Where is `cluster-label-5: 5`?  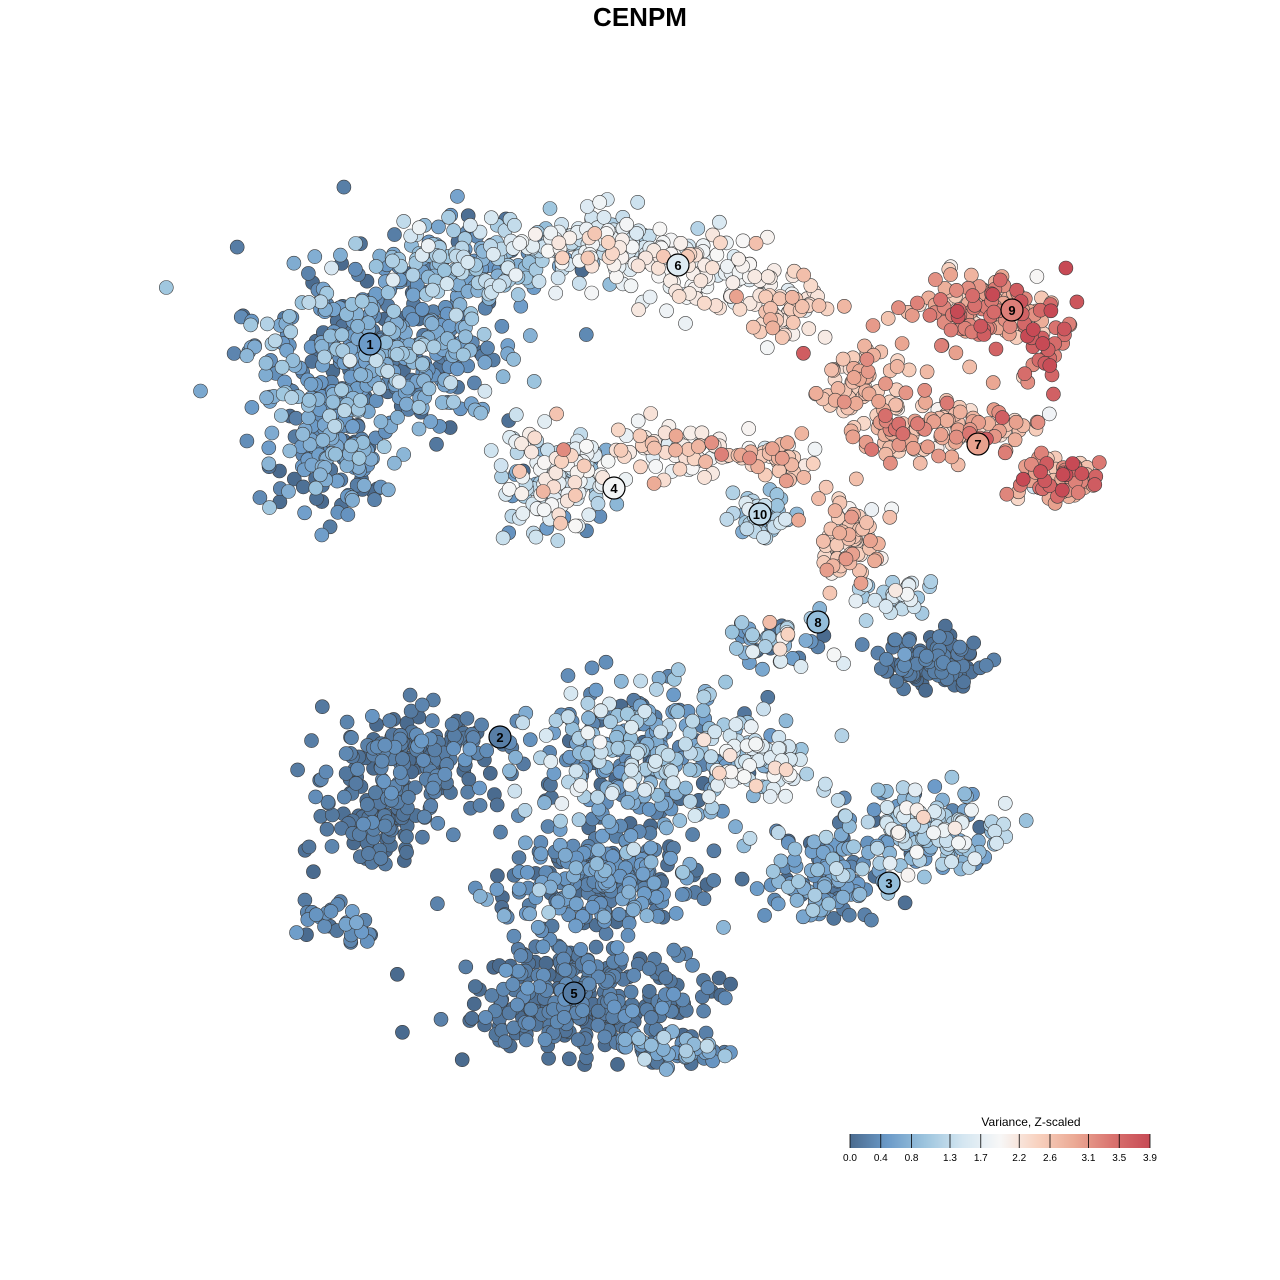 cluster-label-5: 5 is located at coordinates (574, 993).